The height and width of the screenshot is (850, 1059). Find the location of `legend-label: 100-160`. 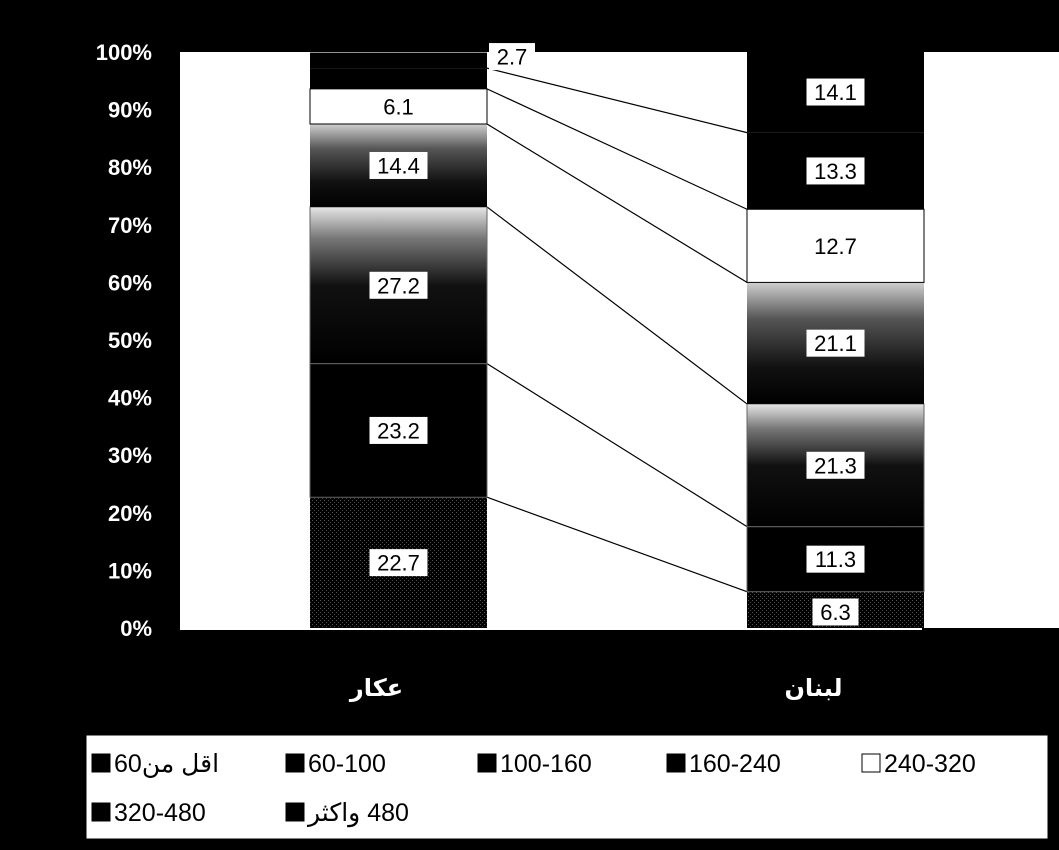

legend-label: 100-160 is located at coordinates (546, 764).